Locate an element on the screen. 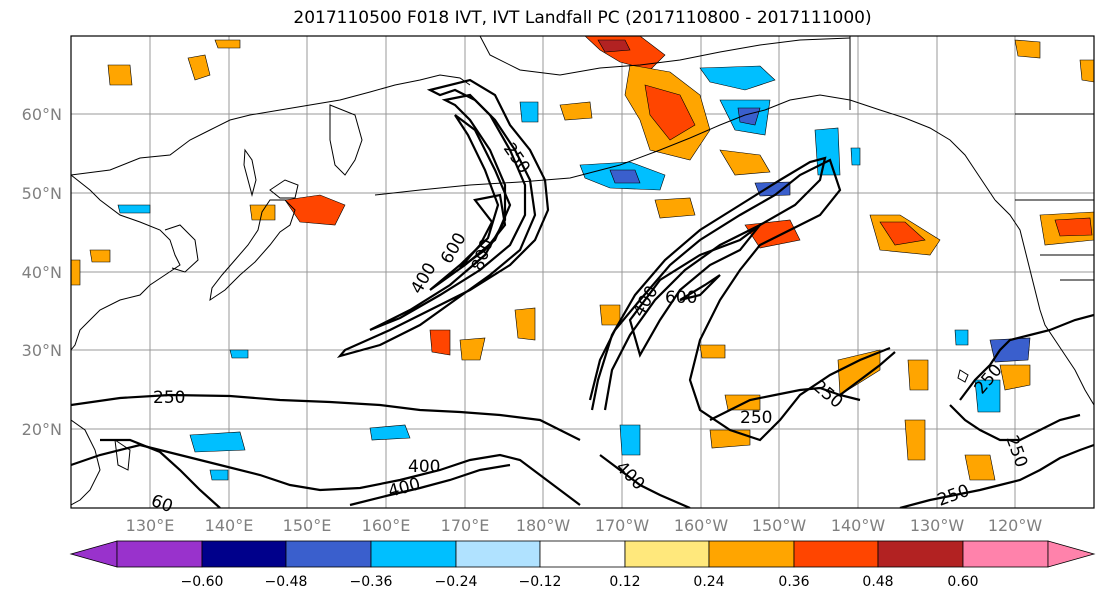 This screenshot has height=601, width=1105. longitude-label: 160°E is located at coordinates (386, 525).